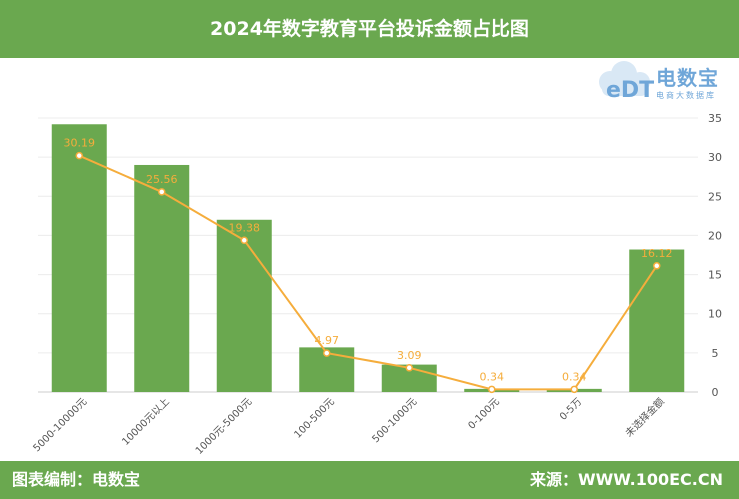 This screenshot has width=739, height=499. Describe the element at coordinates (715, 275) in the screenshot. I see `y-tick-label: 15` at that location.